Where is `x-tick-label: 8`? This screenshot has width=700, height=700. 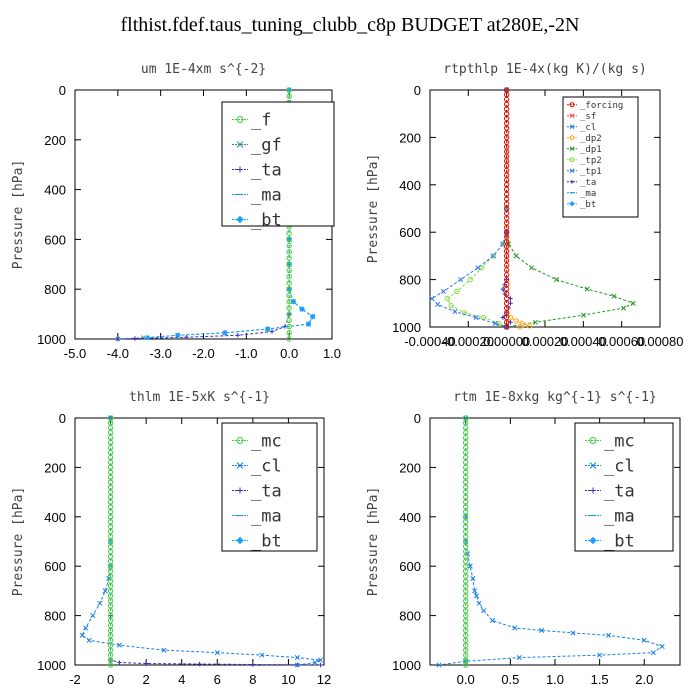 x-tick-label: 8 is located at coordinates (252, 679).